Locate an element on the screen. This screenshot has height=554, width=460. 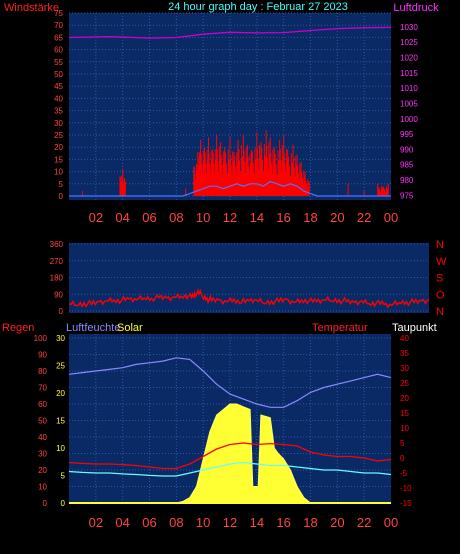
temperature-tick-label: 25 is located at coordinates (404, 383).